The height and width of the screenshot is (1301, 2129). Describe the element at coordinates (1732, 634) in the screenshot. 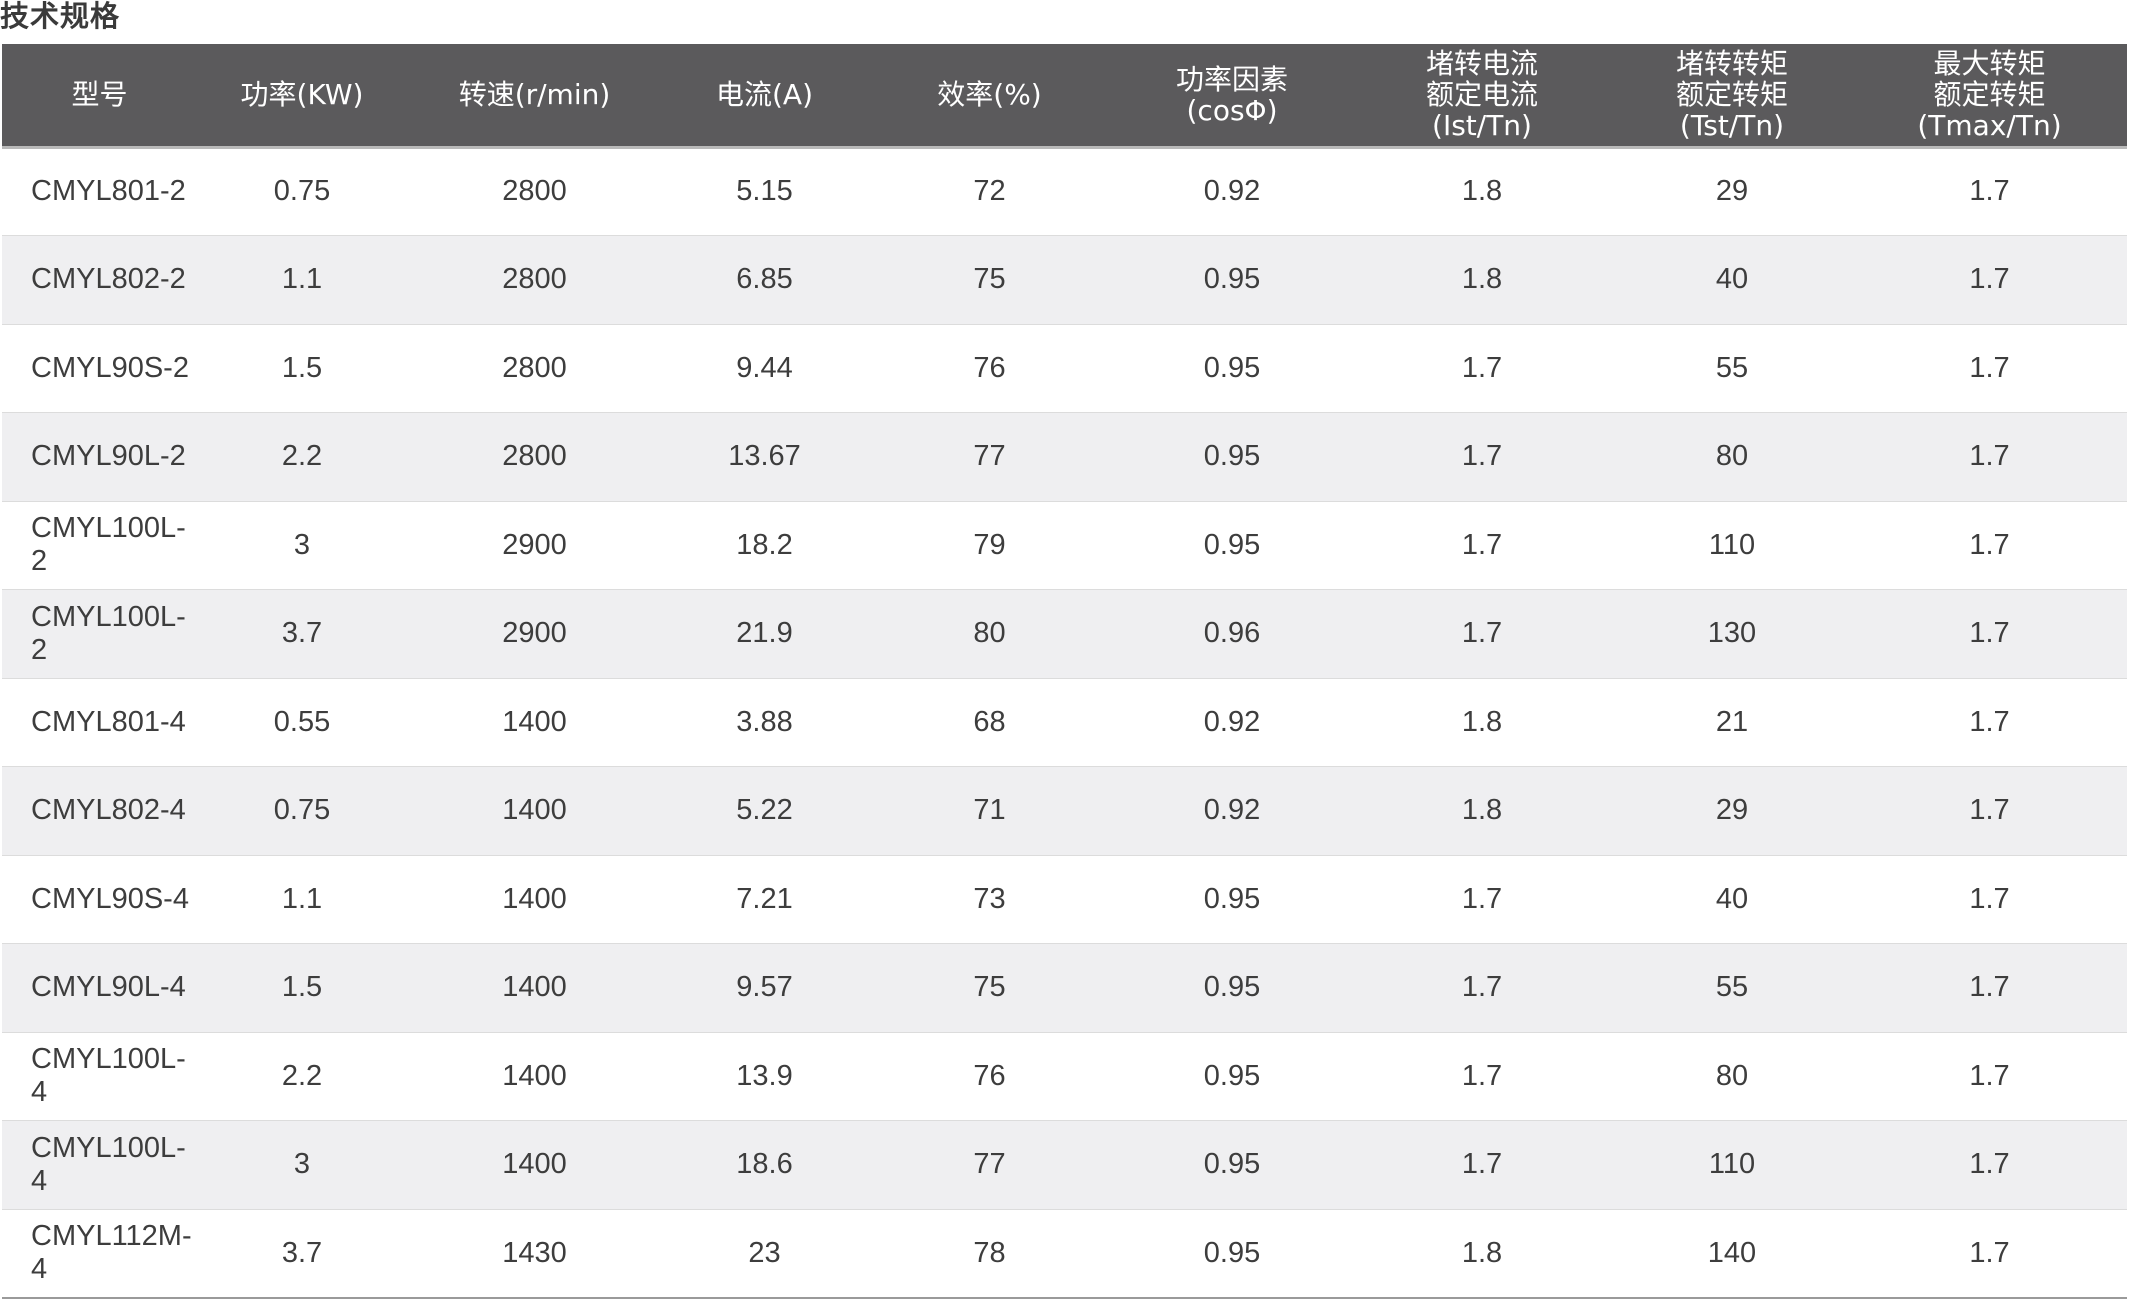

I see `cell-locked-torque-ratio: 130` at that location.